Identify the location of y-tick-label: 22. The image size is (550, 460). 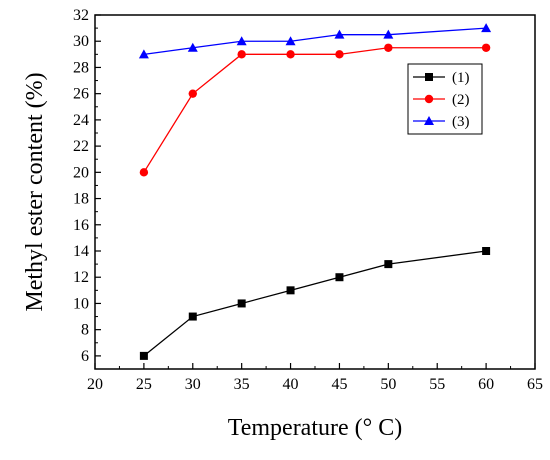
(81, 146).